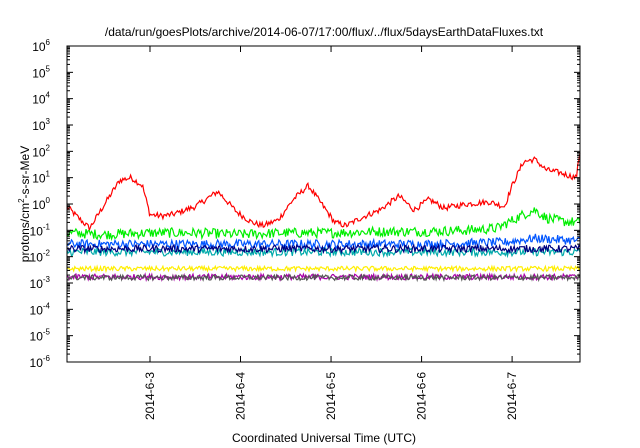 This screenshot has width=640, height=448. I want to click on y-tick-label: 10⁰, so click(41, 204).